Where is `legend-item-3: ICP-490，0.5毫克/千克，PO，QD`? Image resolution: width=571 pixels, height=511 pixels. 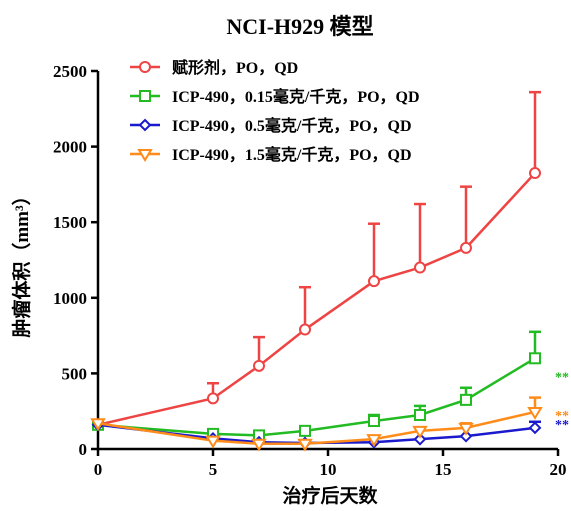
legend-item-3: ICP-490，0.5毫克/千克，PO，QD is located at coordinates (271, 125).